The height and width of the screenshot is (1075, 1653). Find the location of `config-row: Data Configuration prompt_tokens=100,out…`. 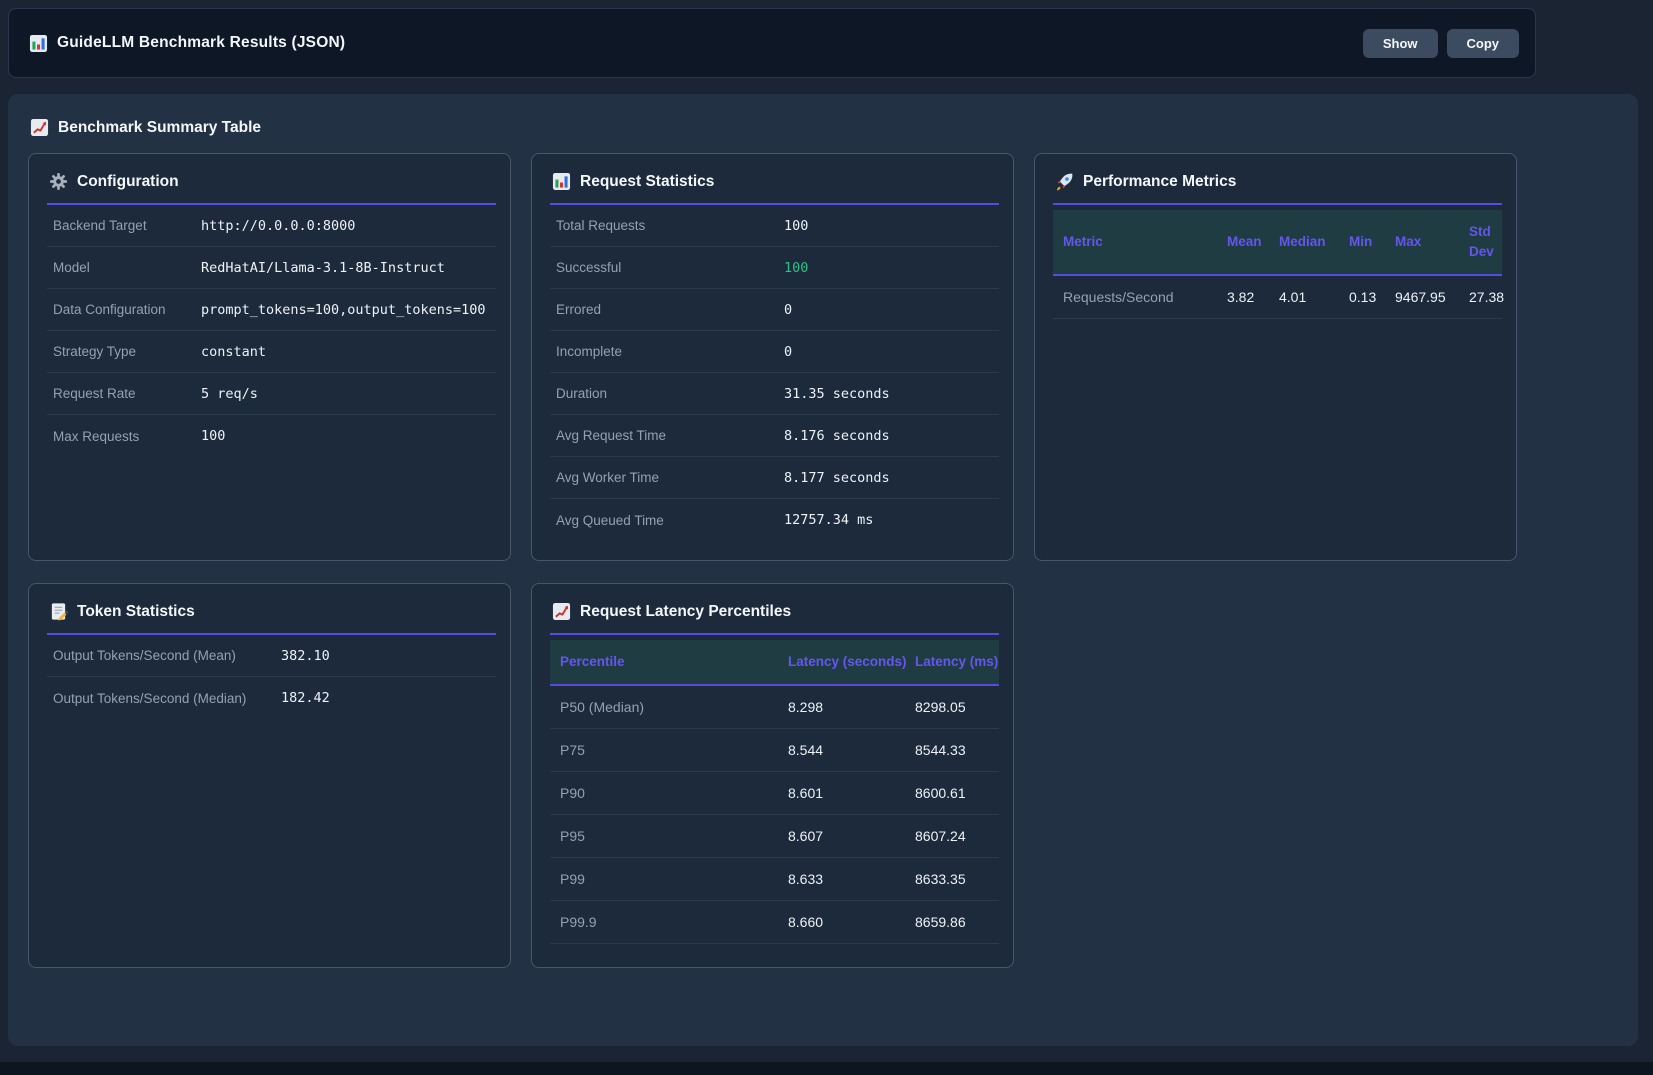

config-row: Data Configuration prompt_tokens=100,out… is located at coordinates (271, 310).